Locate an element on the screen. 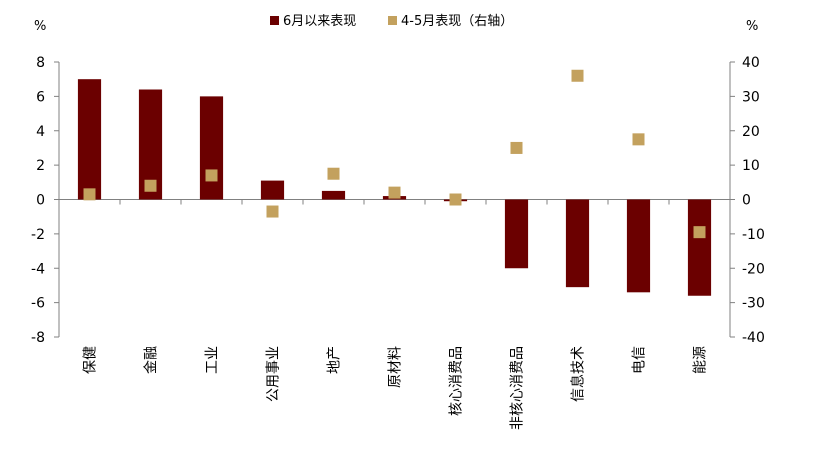 Image resolution: width=813 pixels, height=464 pixels. right-axis-tick-label: 30 is located at coordinates (751, 97).